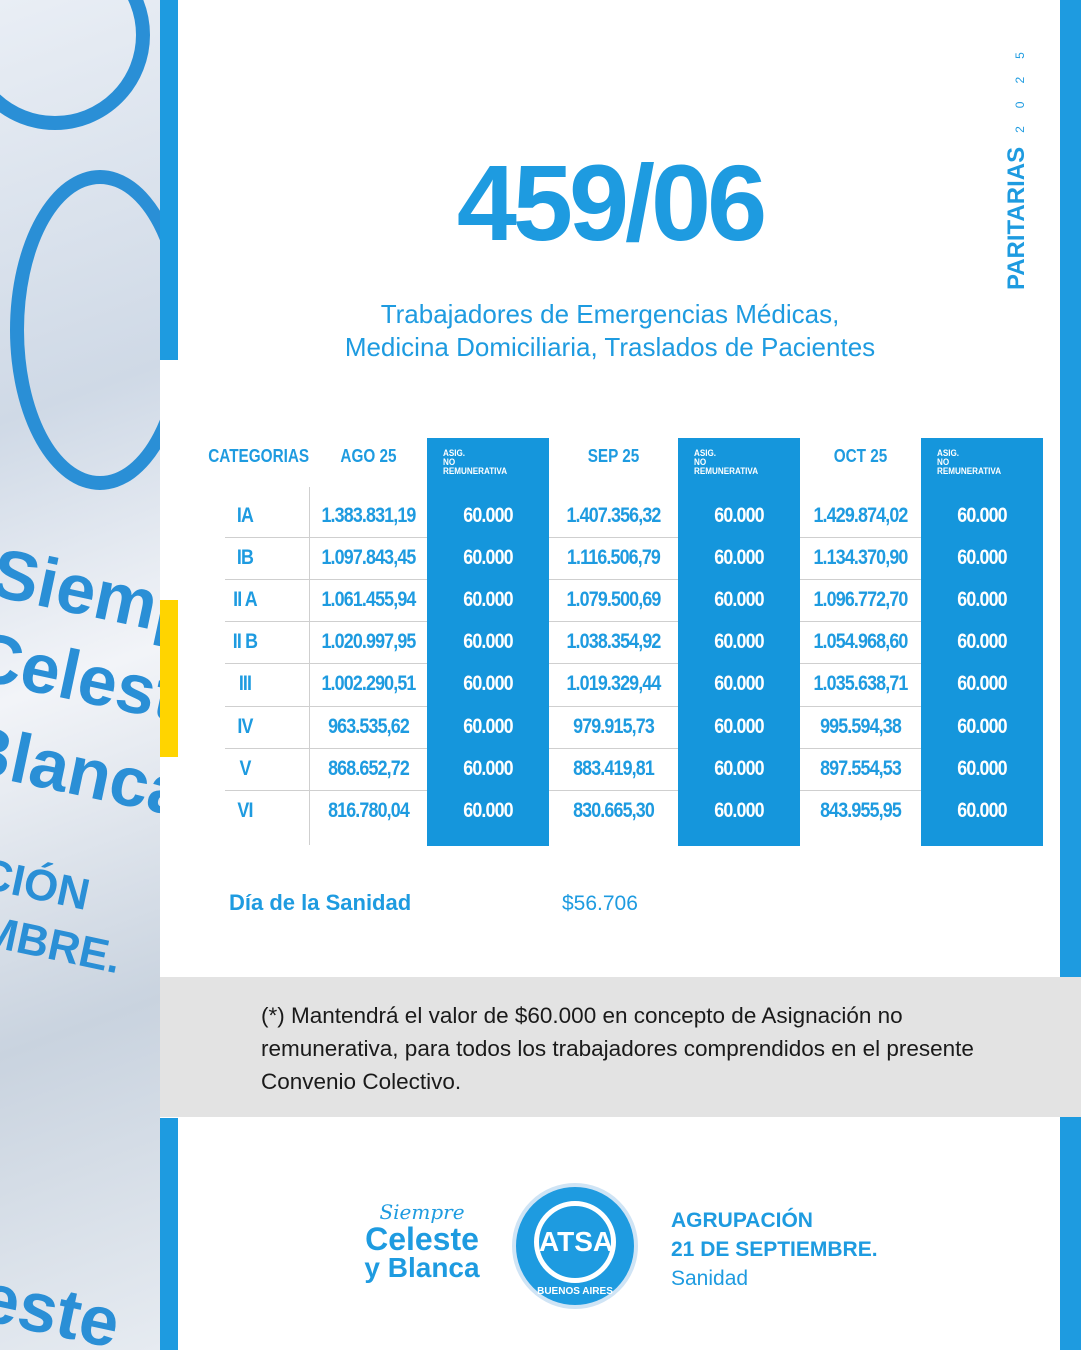  I want to click on seal-text: ATSA, so click(575, 1242).